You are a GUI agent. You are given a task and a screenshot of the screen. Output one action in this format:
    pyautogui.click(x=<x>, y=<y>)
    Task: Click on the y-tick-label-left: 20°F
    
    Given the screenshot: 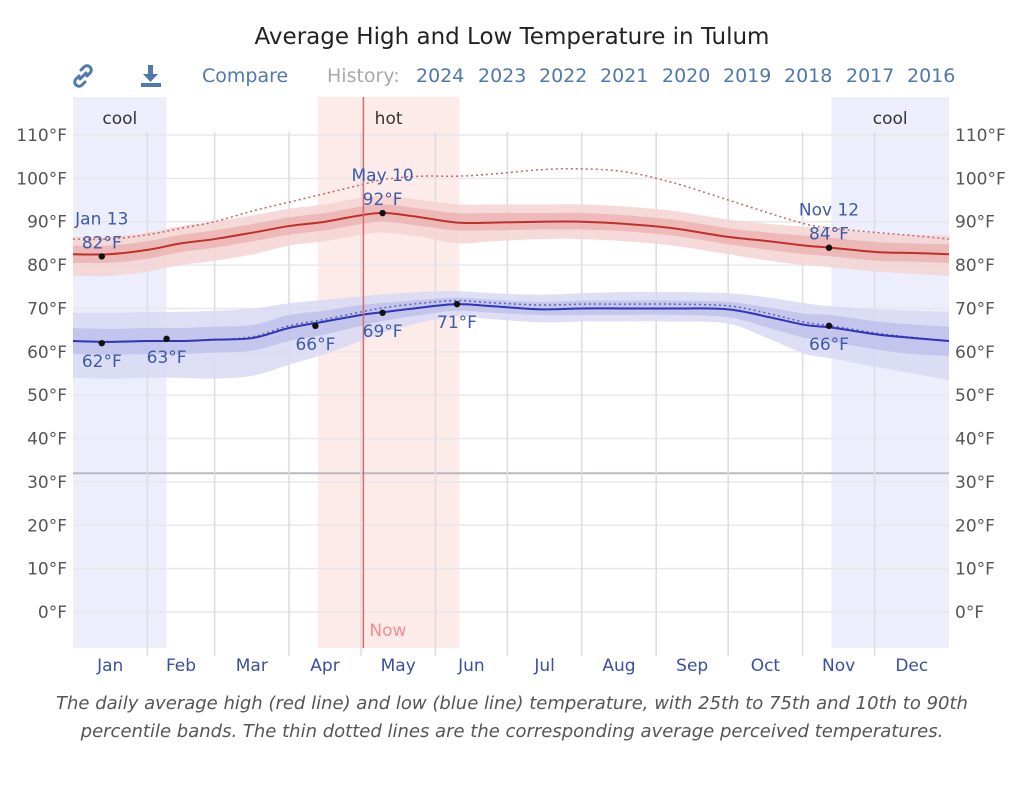 What is the action you would take?
    pyautogui.click(x=47, y=526)
    